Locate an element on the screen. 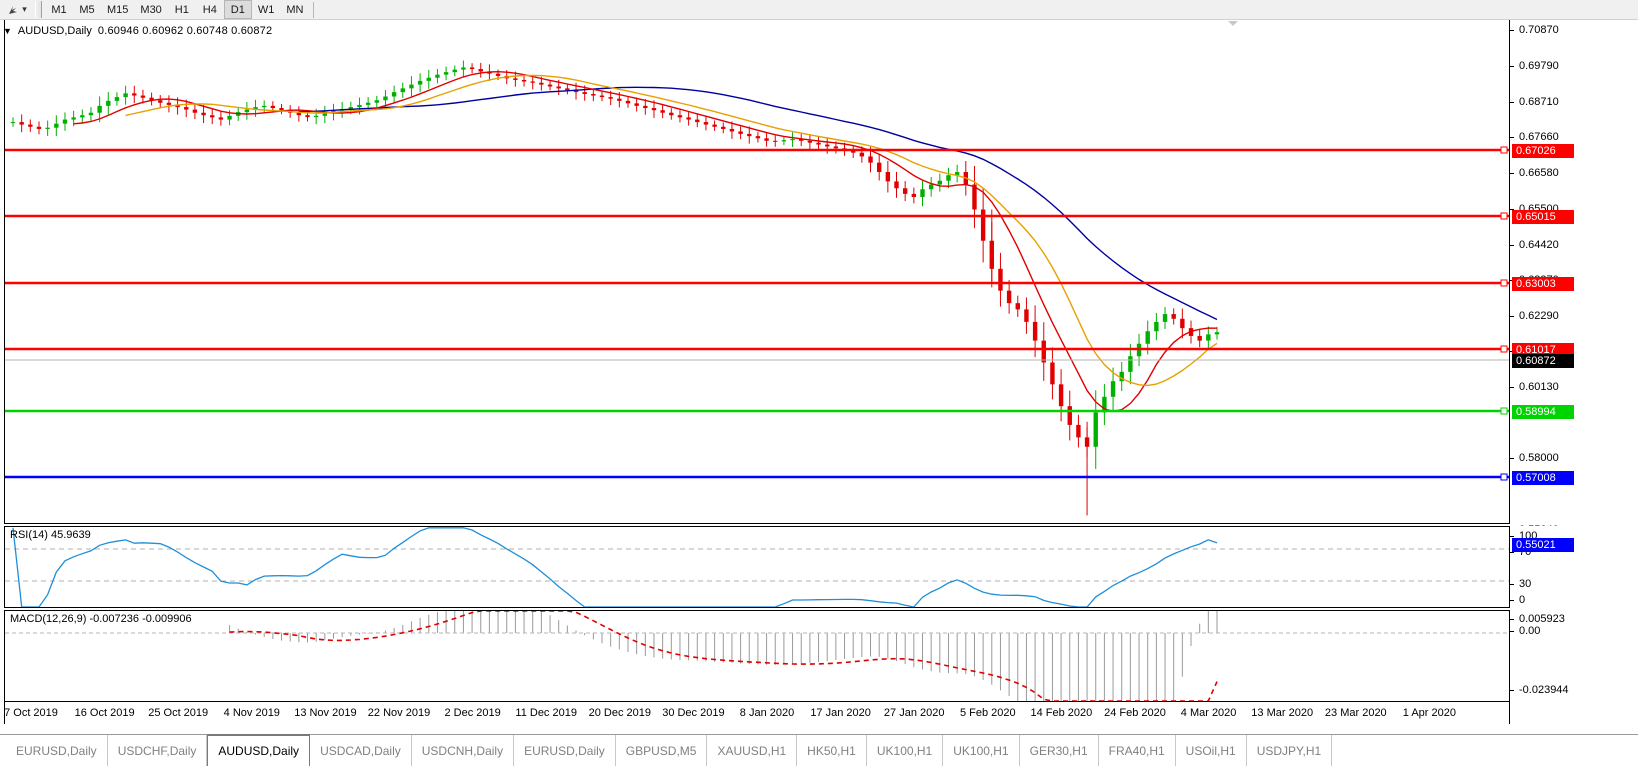 The height and width of the screenshot is (766, 1638). support-badge: 0.58994 is located at coordinates (1543, 412).